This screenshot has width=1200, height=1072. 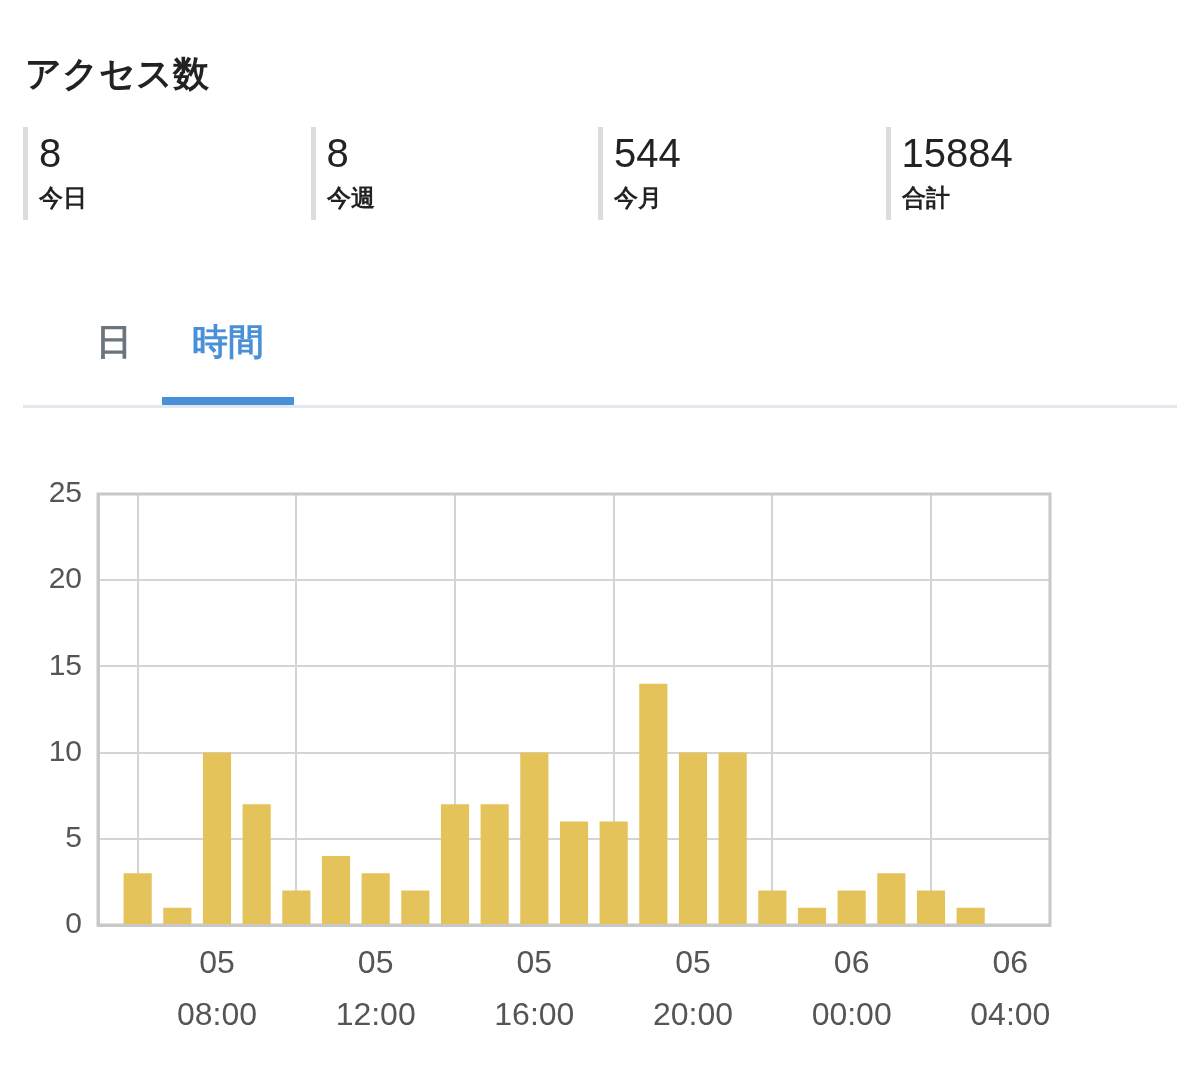 What do you see at coordinates (217, 988) in the screenshot?
I see `x-tick-label: 05 08:00` at bounding box center [217, 988].